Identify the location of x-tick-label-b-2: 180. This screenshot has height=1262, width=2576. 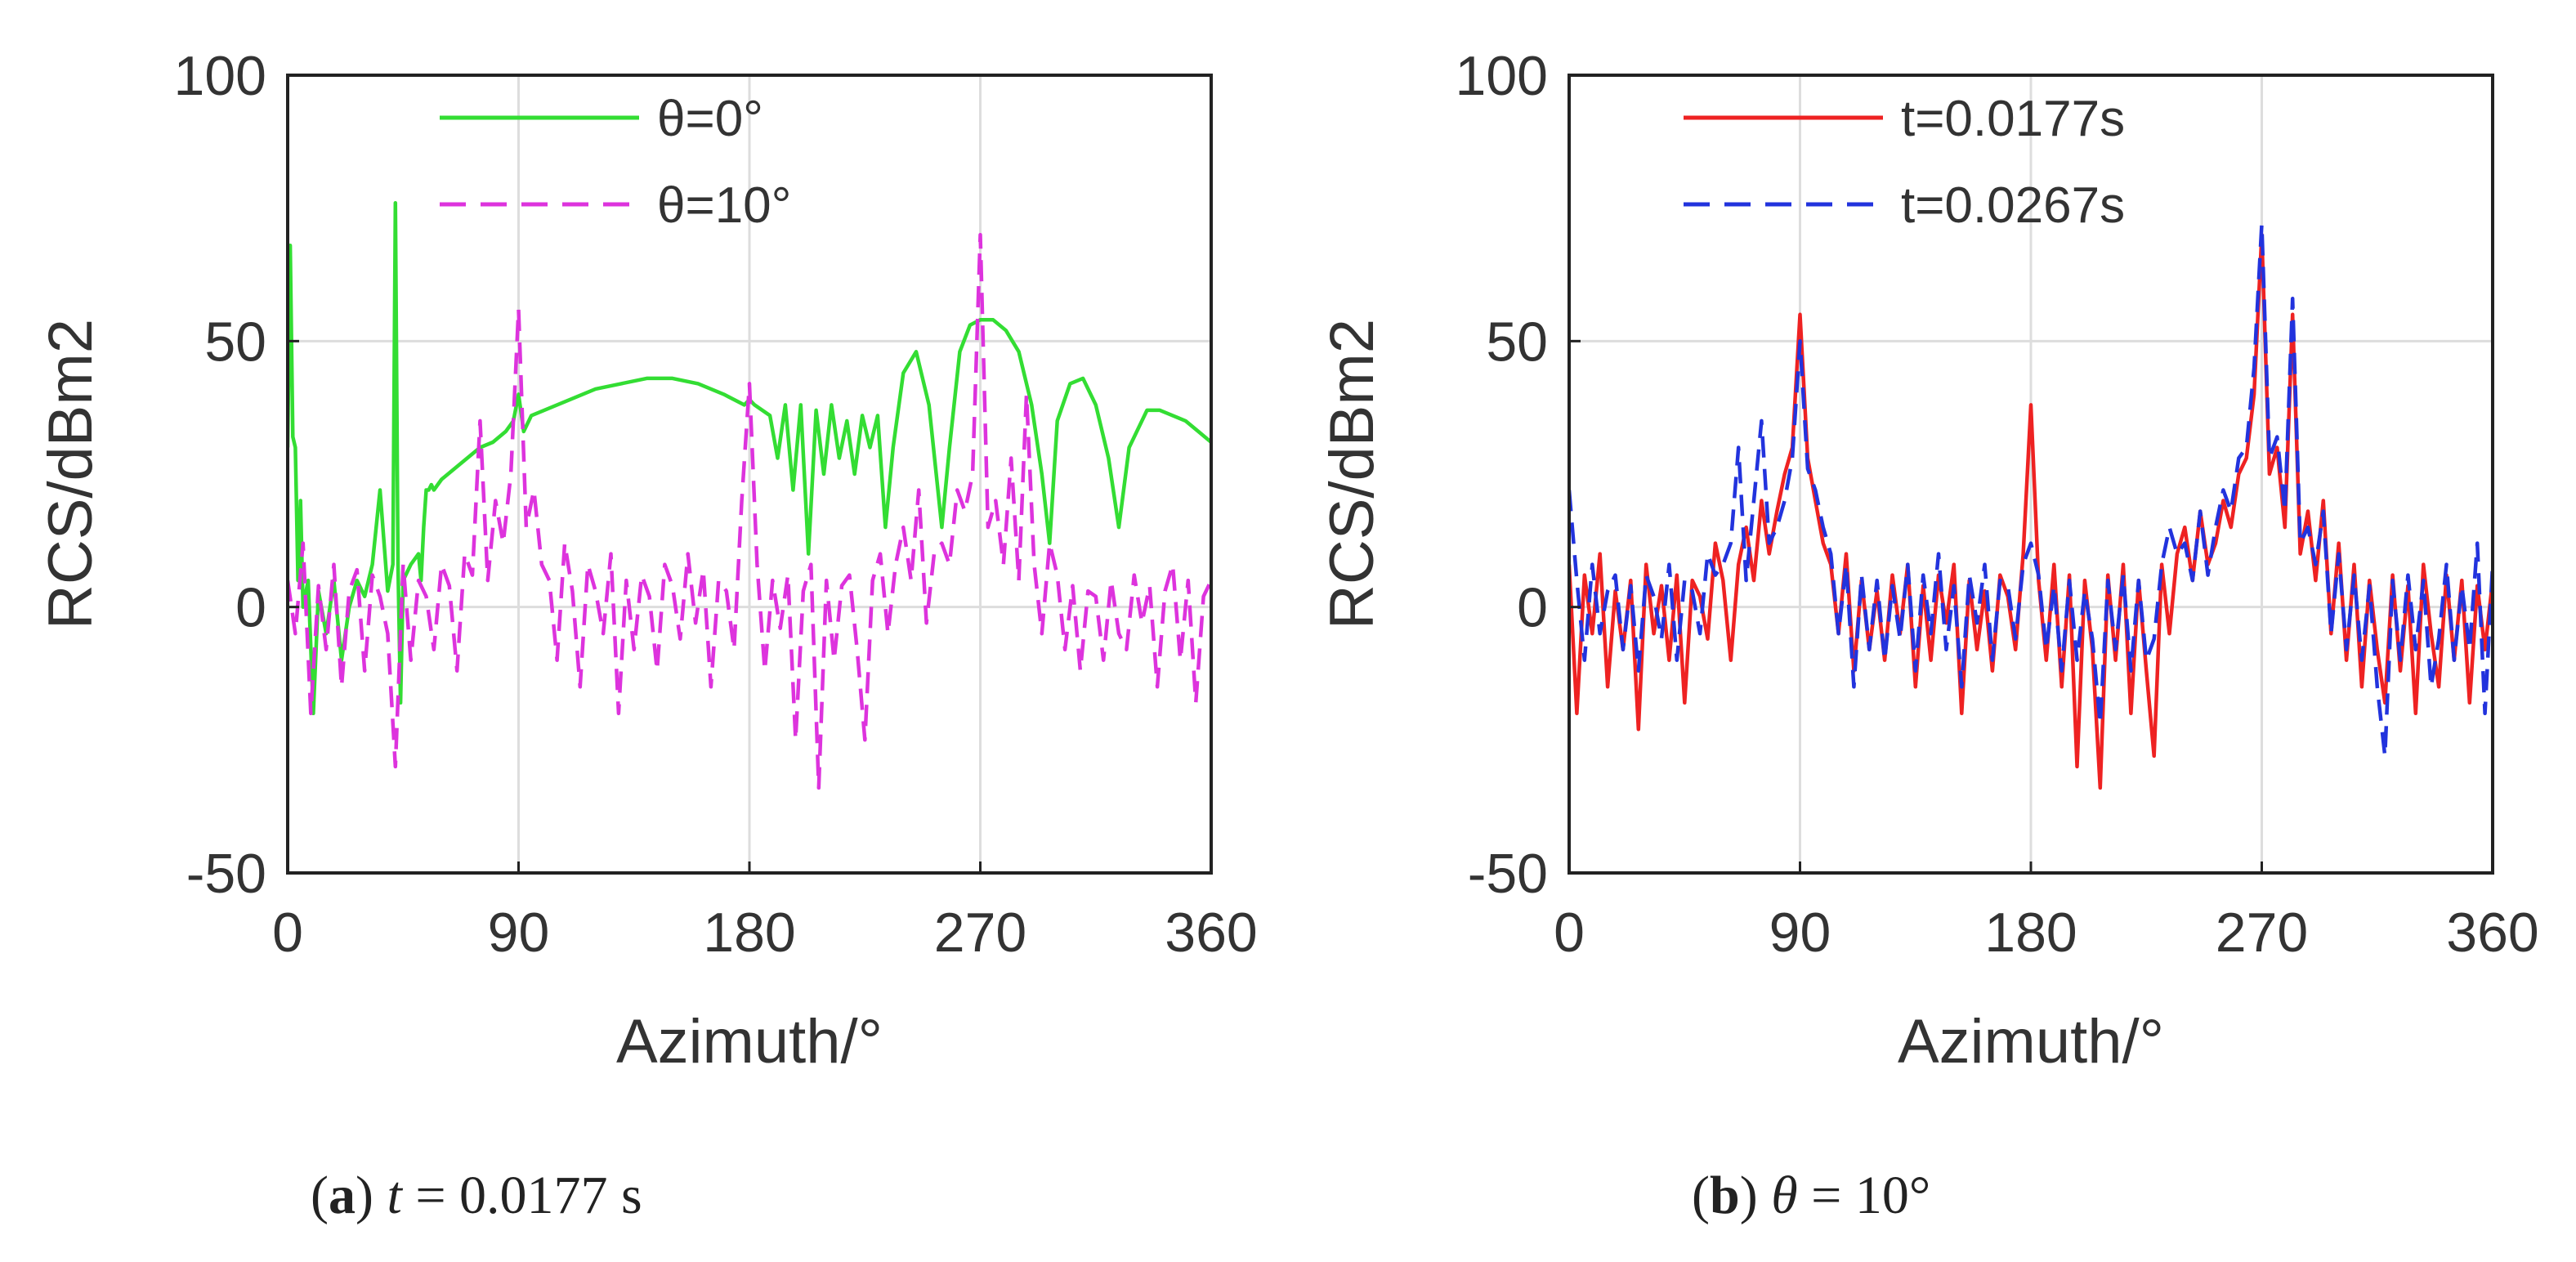
(2030, 933).